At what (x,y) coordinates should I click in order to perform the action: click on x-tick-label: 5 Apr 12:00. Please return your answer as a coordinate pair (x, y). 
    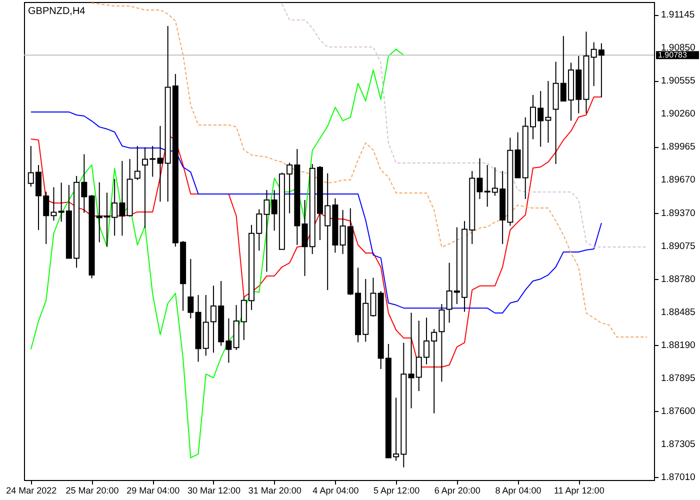
    Looking at the image, I should click on (397, 491).